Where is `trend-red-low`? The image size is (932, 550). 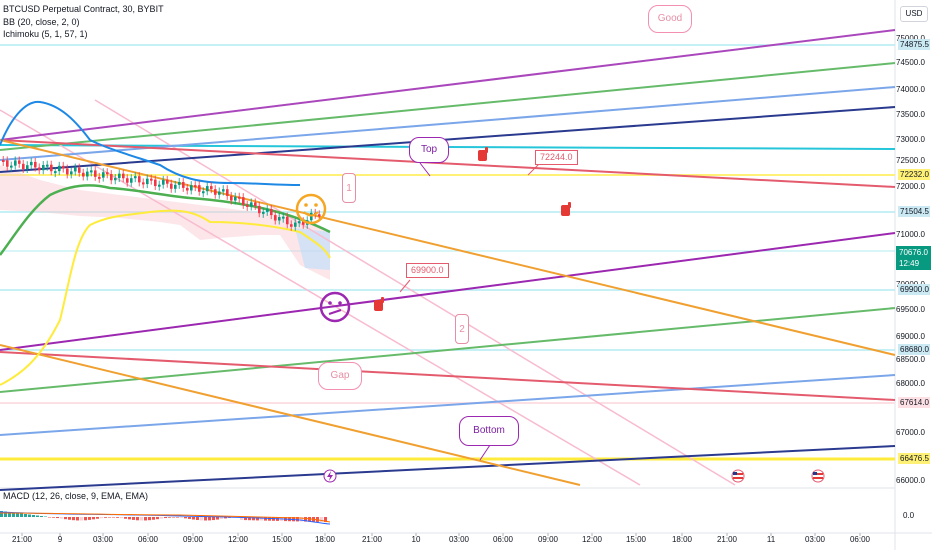 trend-red-low is located at coordinates (448, 376).